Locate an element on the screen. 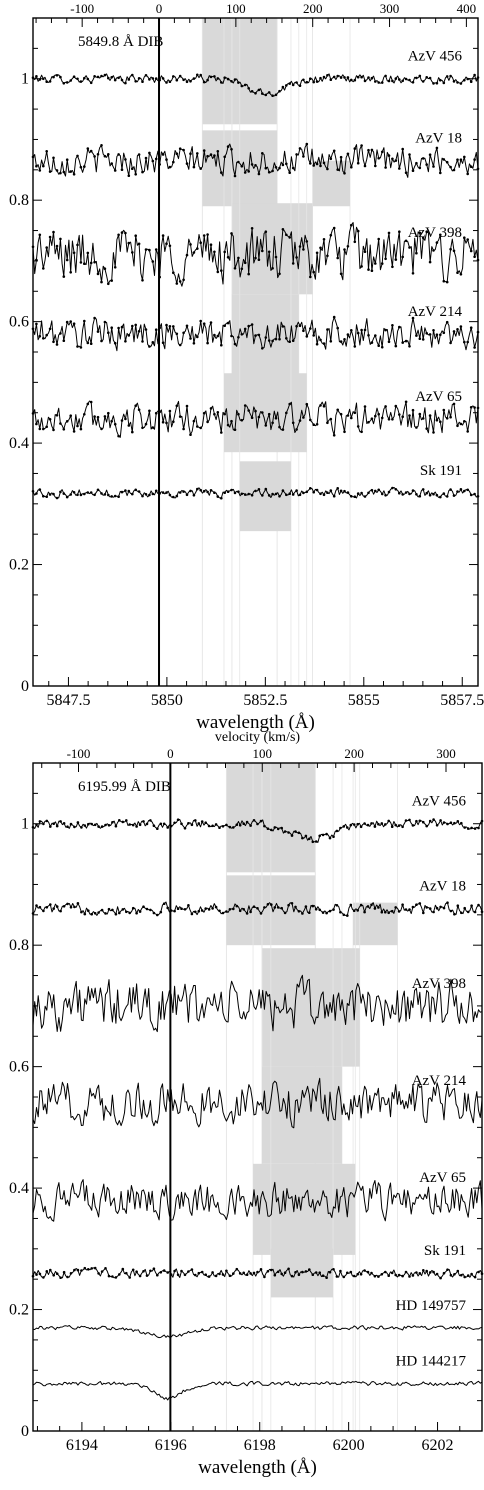  y-tick-label: 0.2 is located at coordinates (19, 1310).